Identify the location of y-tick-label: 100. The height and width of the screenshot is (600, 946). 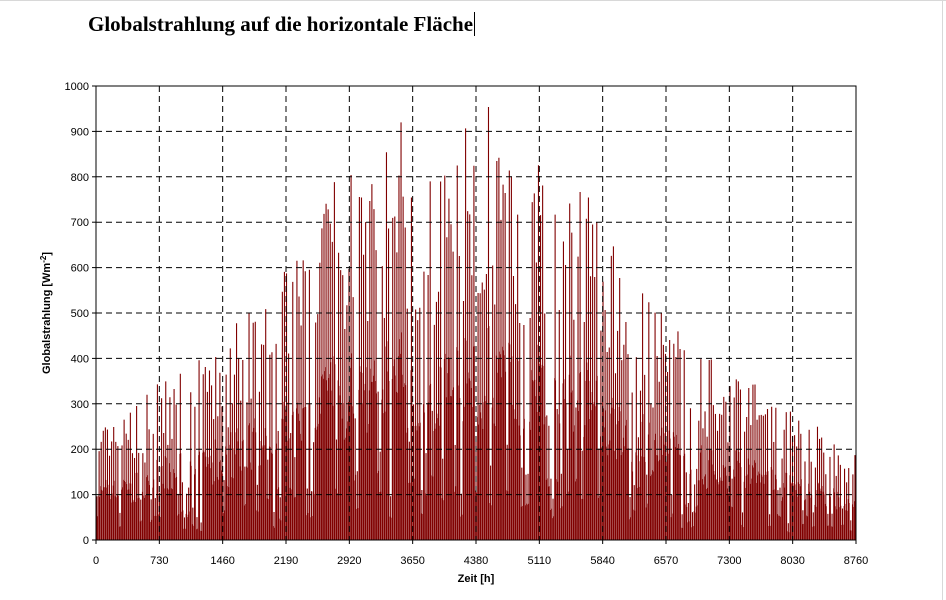
(80, 496).